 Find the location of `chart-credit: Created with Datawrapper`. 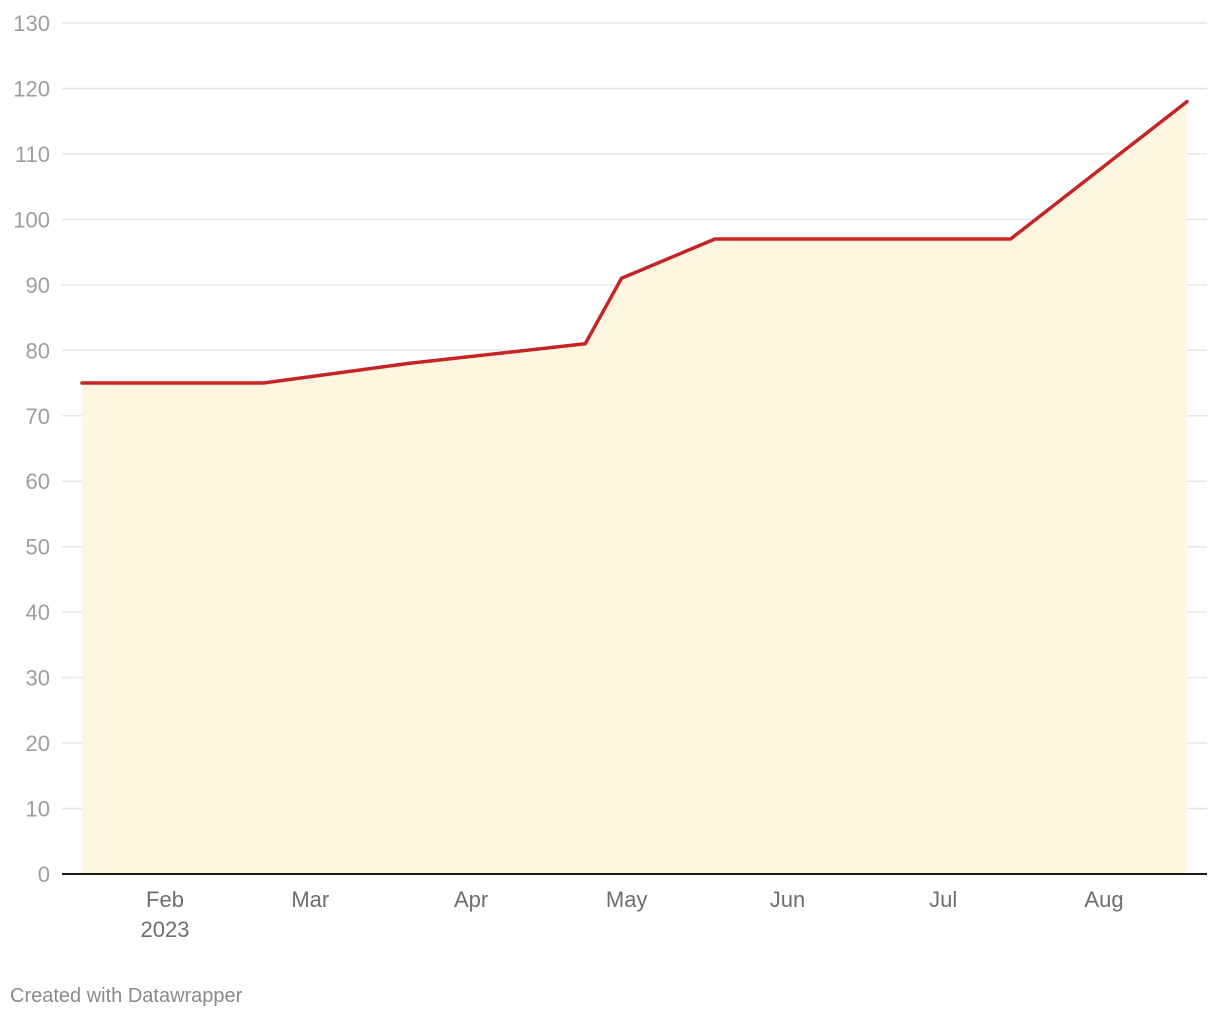

chart-credit: Created with Datawrapper is located at coordinates (126, 996).